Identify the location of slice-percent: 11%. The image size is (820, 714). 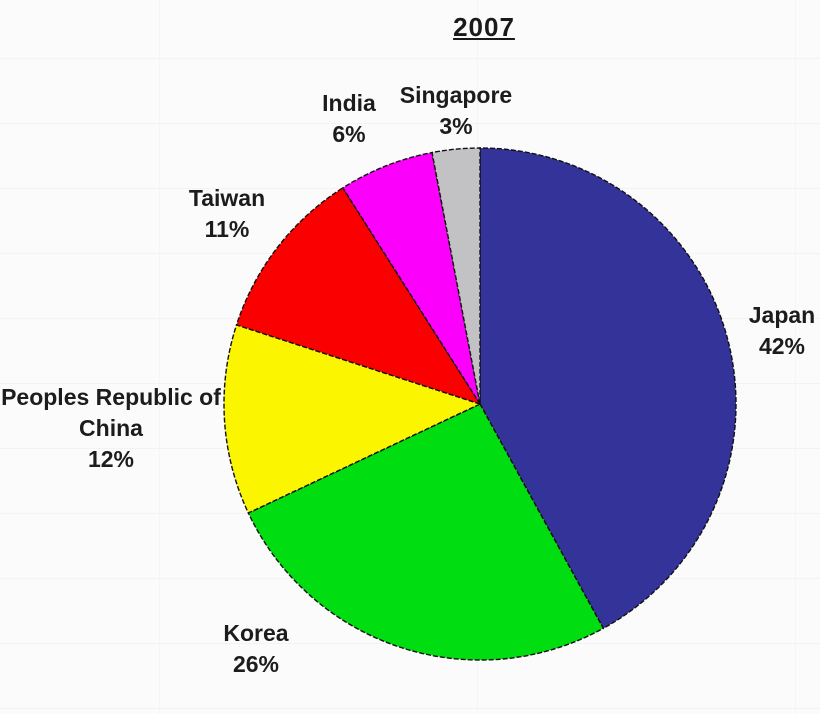
(227, 229).